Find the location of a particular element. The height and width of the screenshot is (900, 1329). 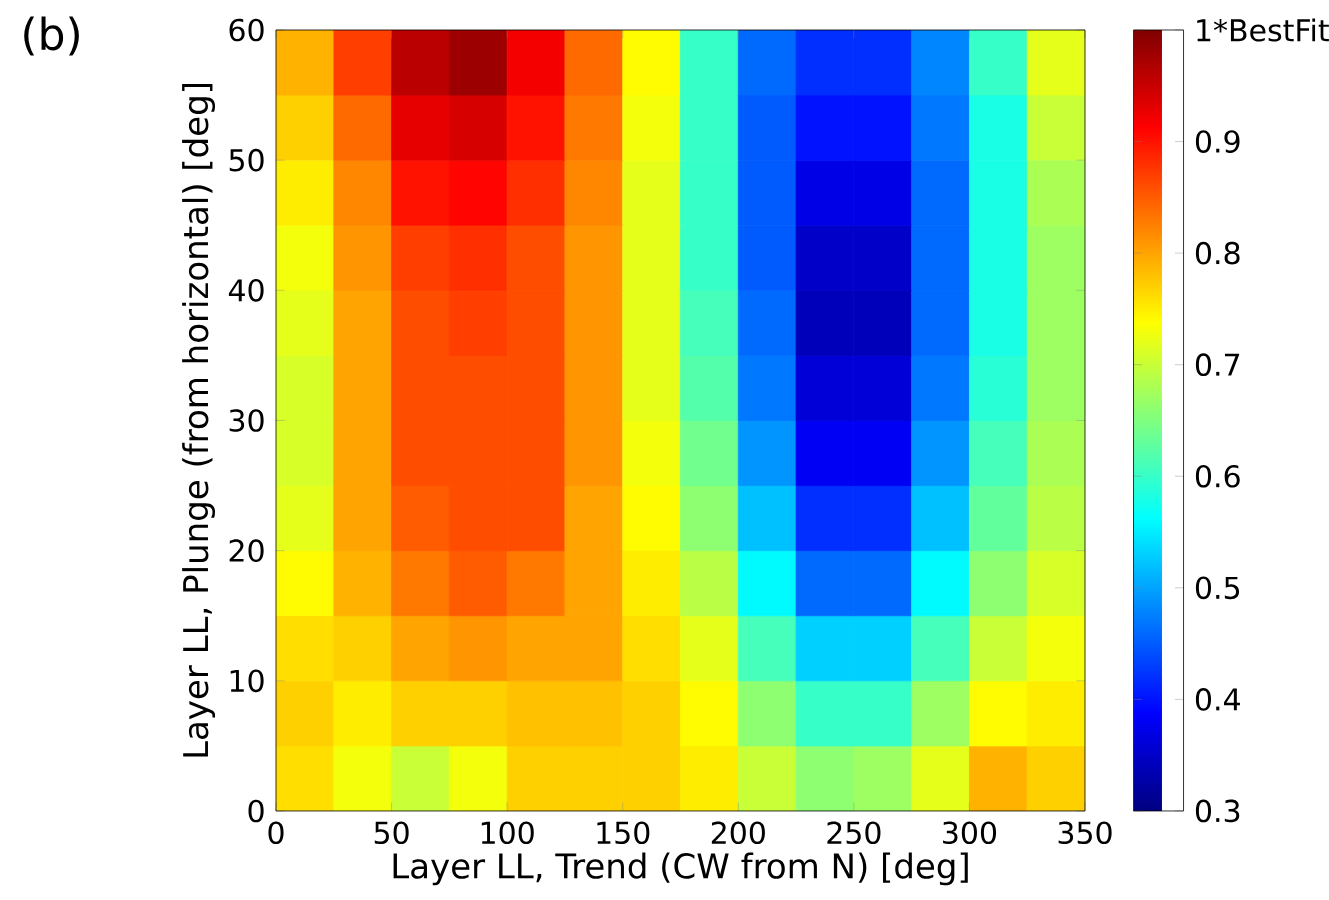

x-tick-label: 200 is located at coordinates (738, 833).